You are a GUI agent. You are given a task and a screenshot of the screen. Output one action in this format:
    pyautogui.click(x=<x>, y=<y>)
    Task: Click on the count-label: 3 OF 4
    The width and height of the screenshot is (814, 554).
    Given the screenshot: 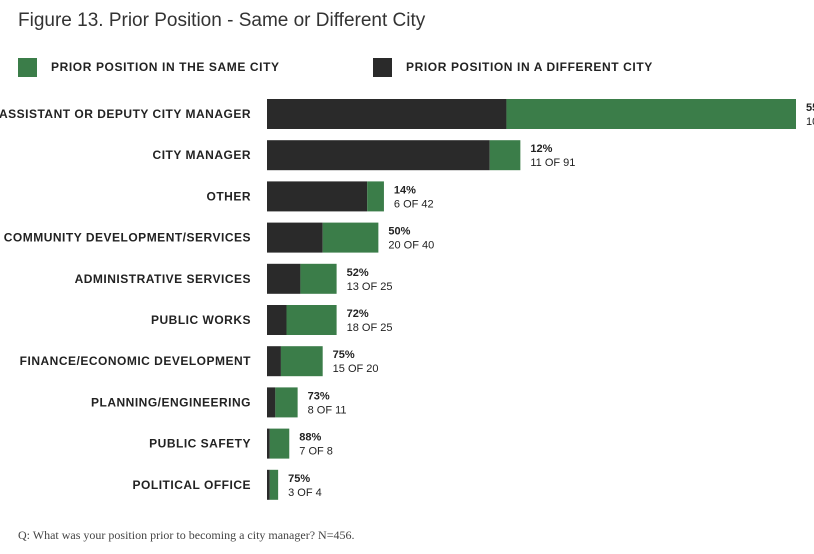 What is the action you would take?
    pyautogui.click(x=305, y=493)
    